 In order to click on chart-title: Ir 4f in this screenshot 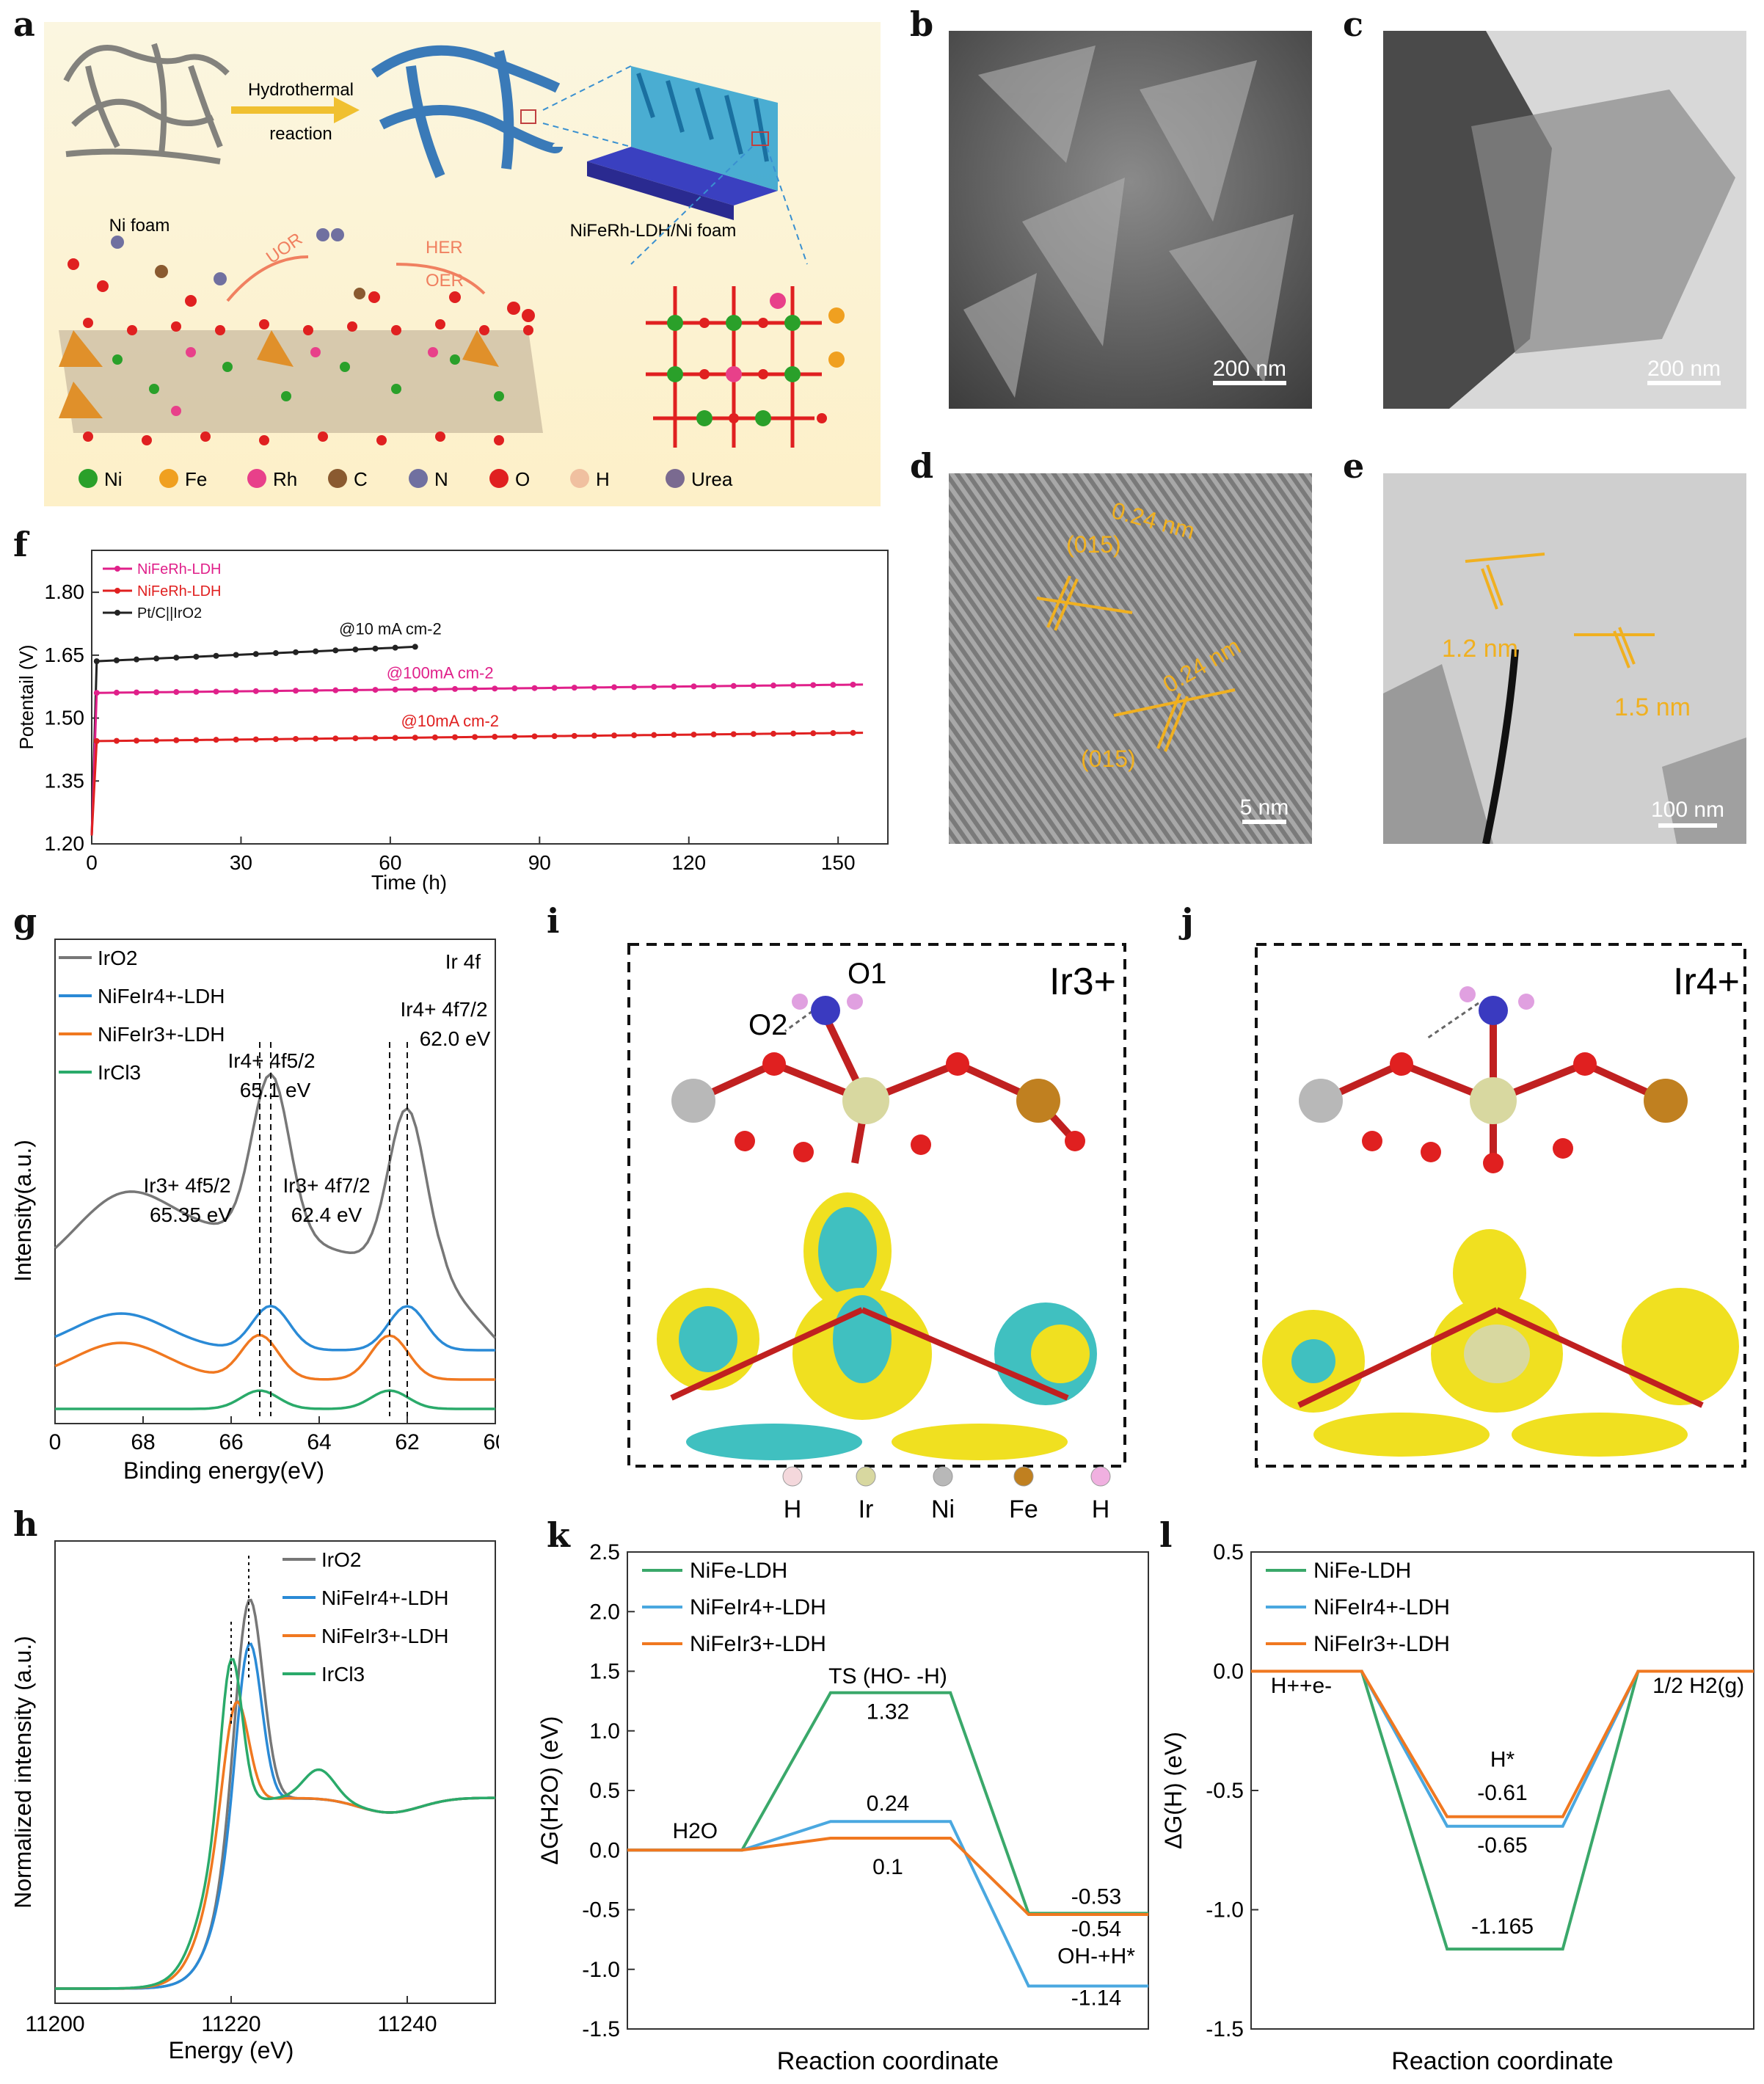, I will do `click(463, 962)`.